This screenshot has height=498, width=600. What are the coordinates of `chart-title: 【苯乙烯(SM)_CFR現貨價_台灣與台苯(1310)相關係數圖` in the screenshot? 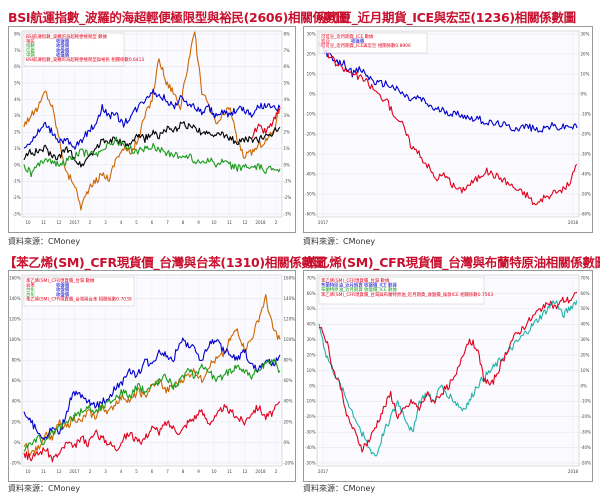 It's located at (165, 262).